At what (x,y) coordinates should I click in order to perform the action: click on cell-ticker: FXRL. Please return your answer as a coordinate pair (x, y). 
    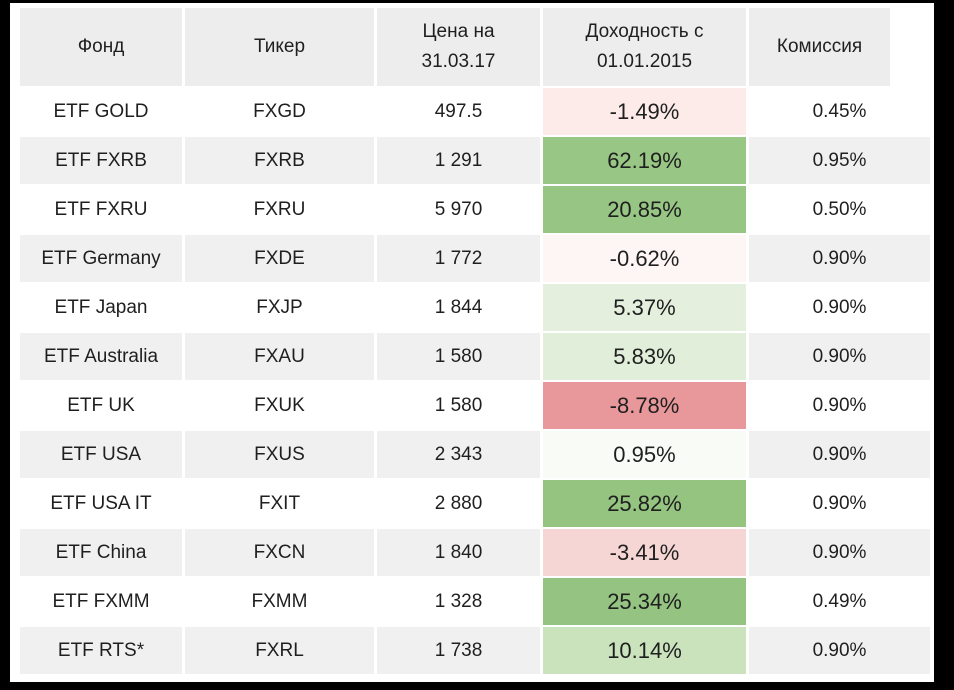
    Looking at the image, I should click on (281, 650).